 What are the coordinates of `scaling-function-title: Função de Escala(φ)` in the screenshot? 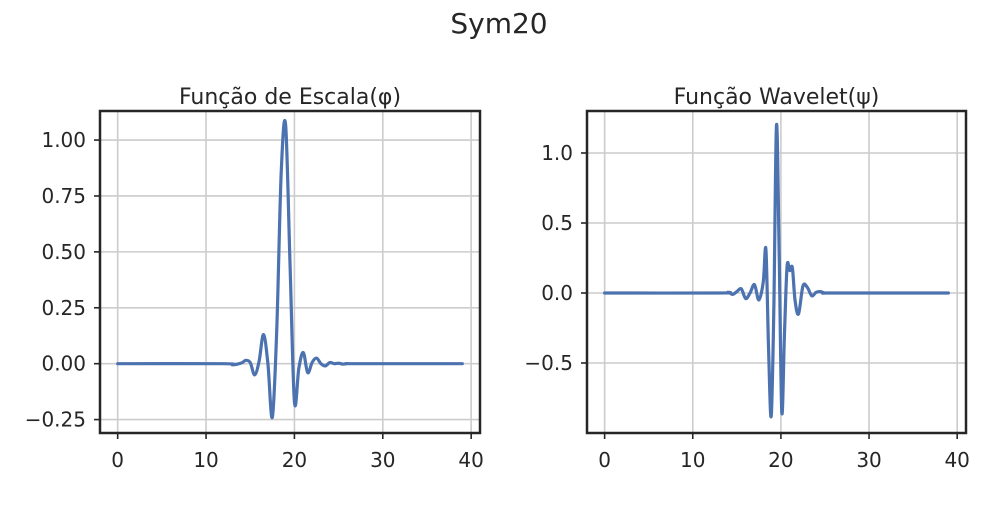 It's located at (290, 97).